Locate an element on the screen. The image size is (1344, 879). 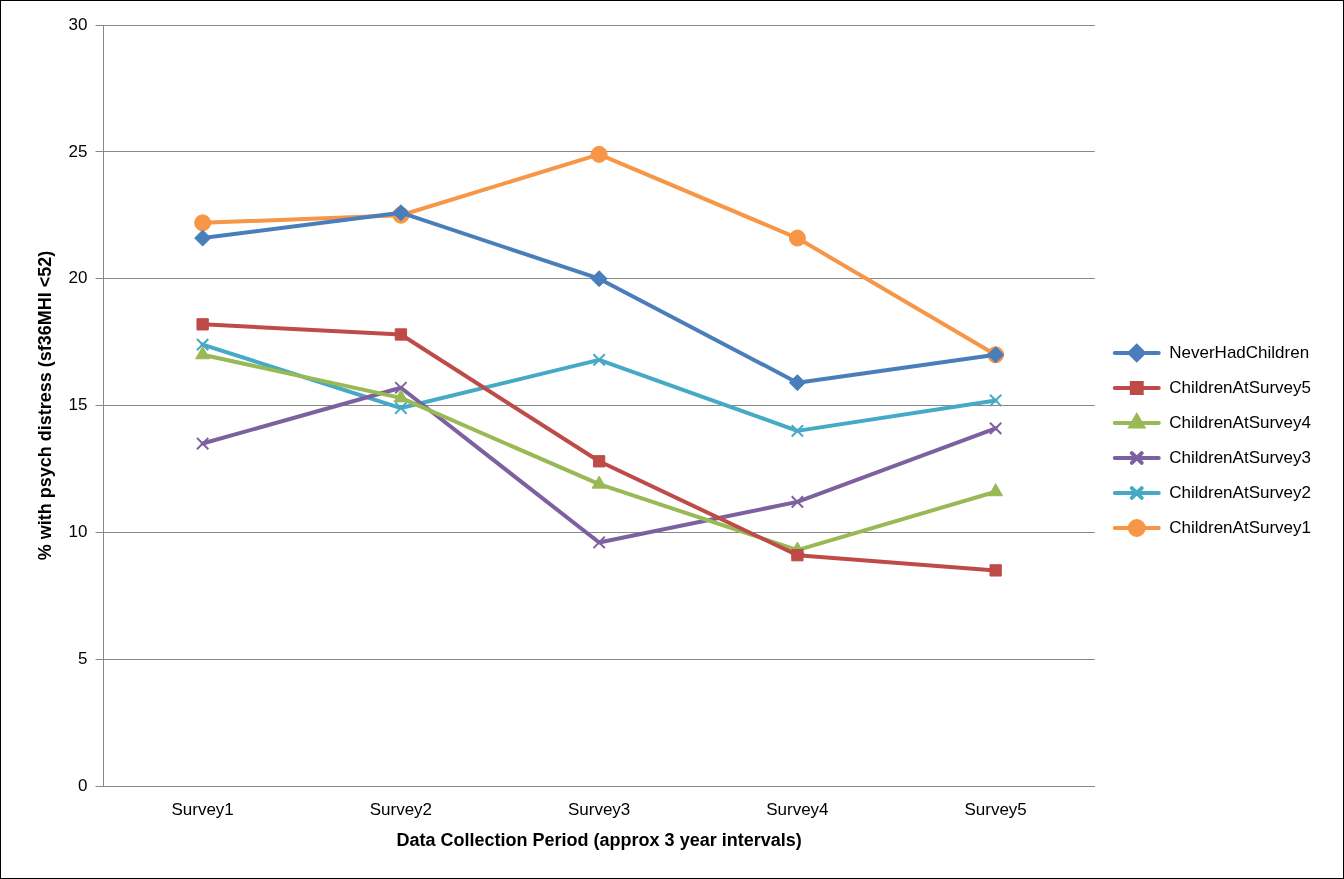
legend-label: ChildrenAtSurvey3 is located at coordinates (1240, 457).